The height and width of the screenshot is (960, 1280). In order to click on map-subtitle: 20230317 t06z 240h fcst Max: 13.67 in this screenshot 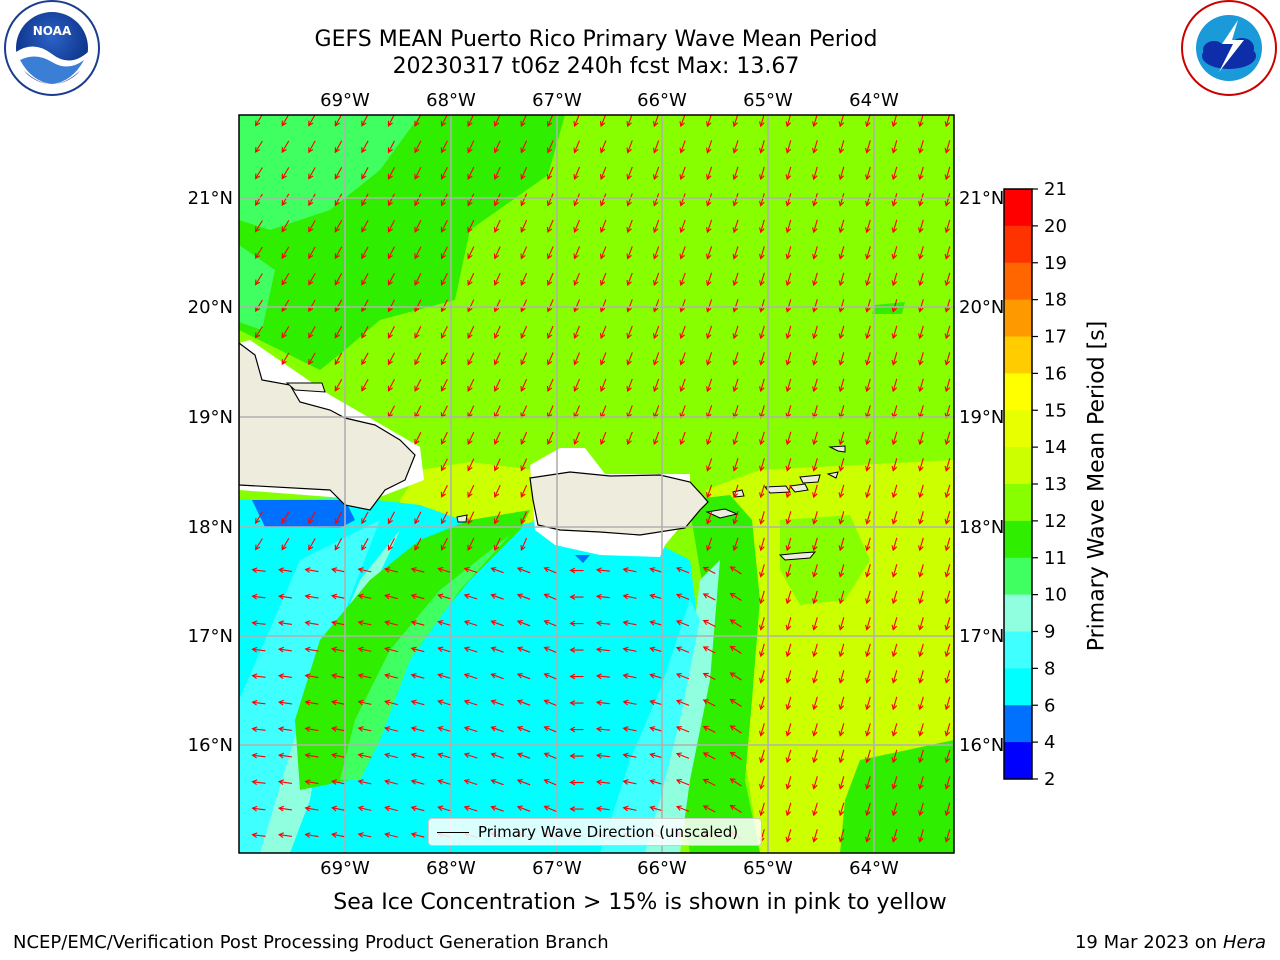, I will do `click(596, 66)`.